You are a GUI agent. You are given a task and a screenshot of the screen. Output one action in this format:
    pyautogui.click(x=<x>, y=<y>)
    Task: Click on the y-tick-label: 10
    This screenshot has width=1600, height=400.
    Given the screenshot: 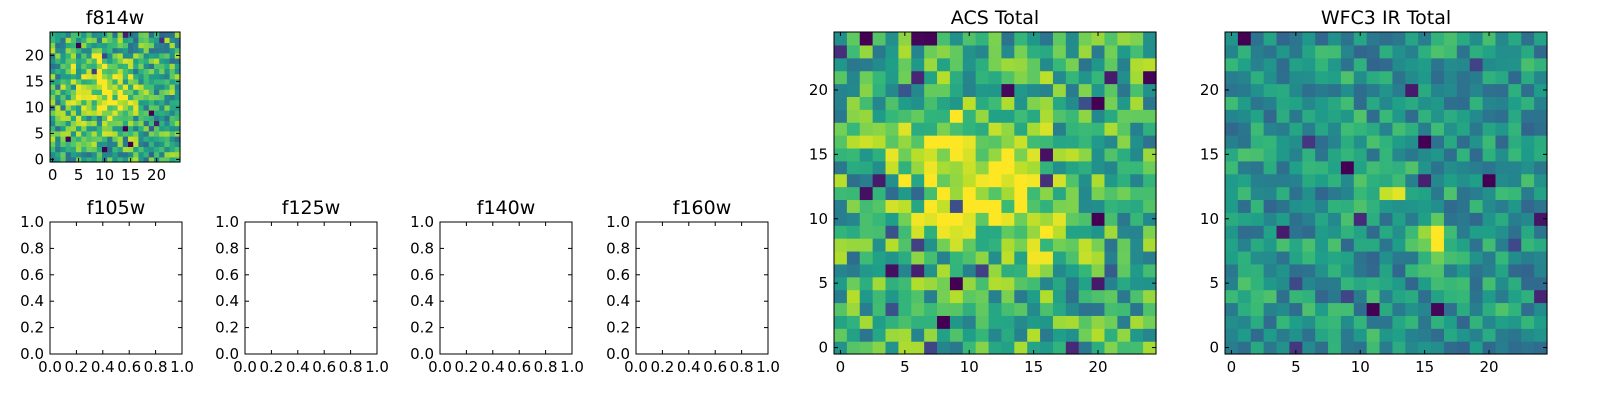 What is the action you would take?
    pyautogui.click(x=818, y=219)
    